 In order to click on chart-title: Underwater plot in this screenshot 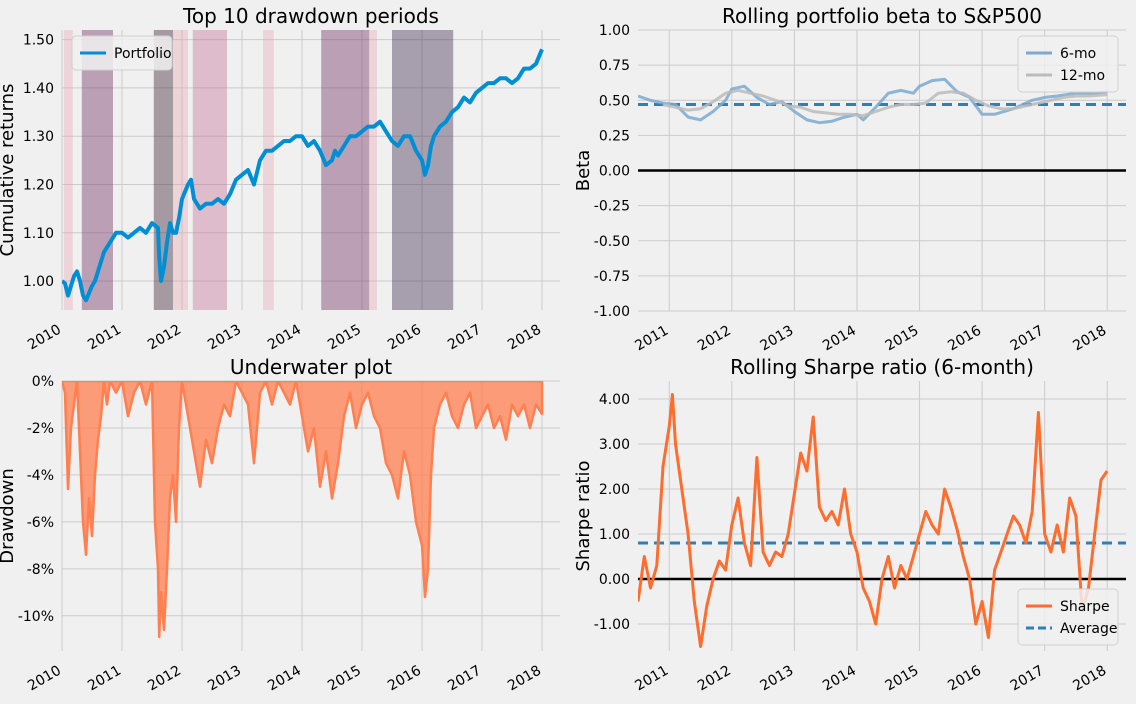, I will do `click(311, 367)`.